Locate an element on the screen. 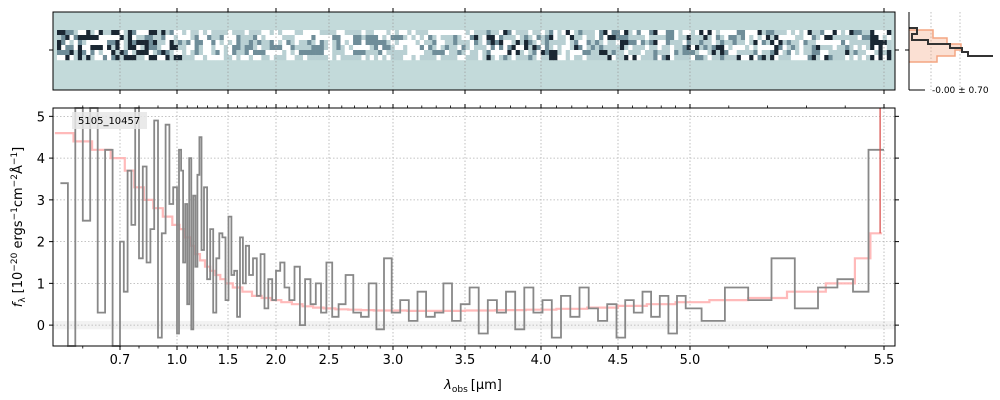 This screenshot has width=1000, height=400. x-tick-label: 4.0 is located at coordinates (541, 360).